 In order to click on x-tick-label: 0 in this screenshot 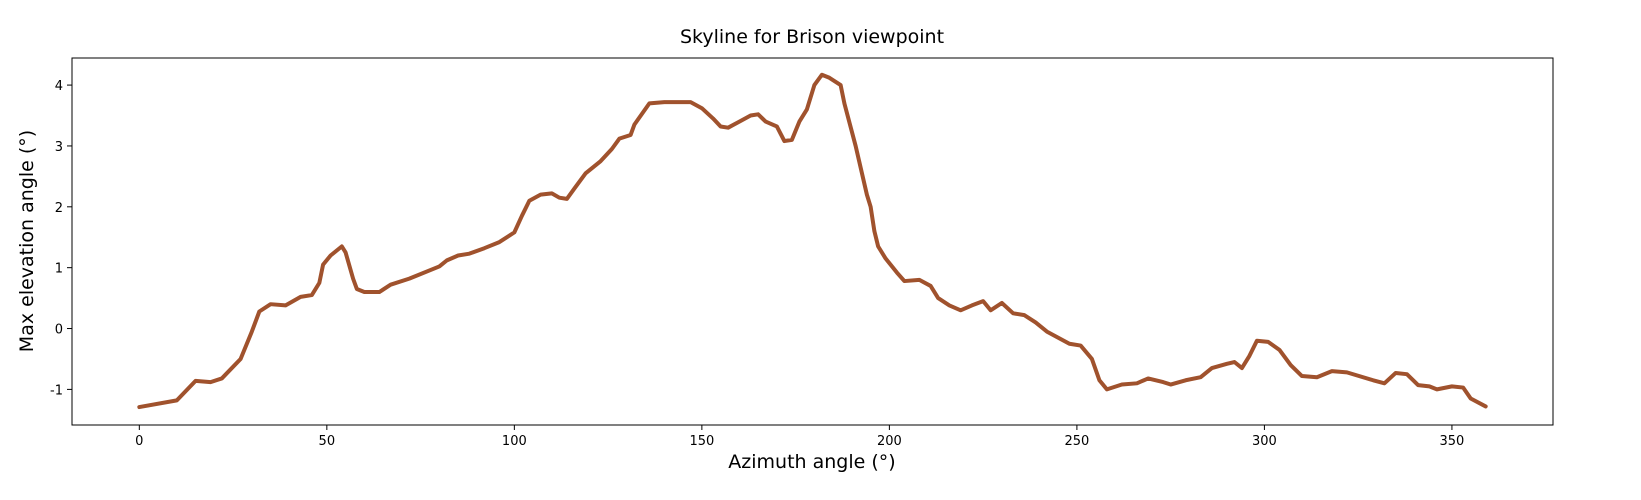, I will do `click(139, 441)`.